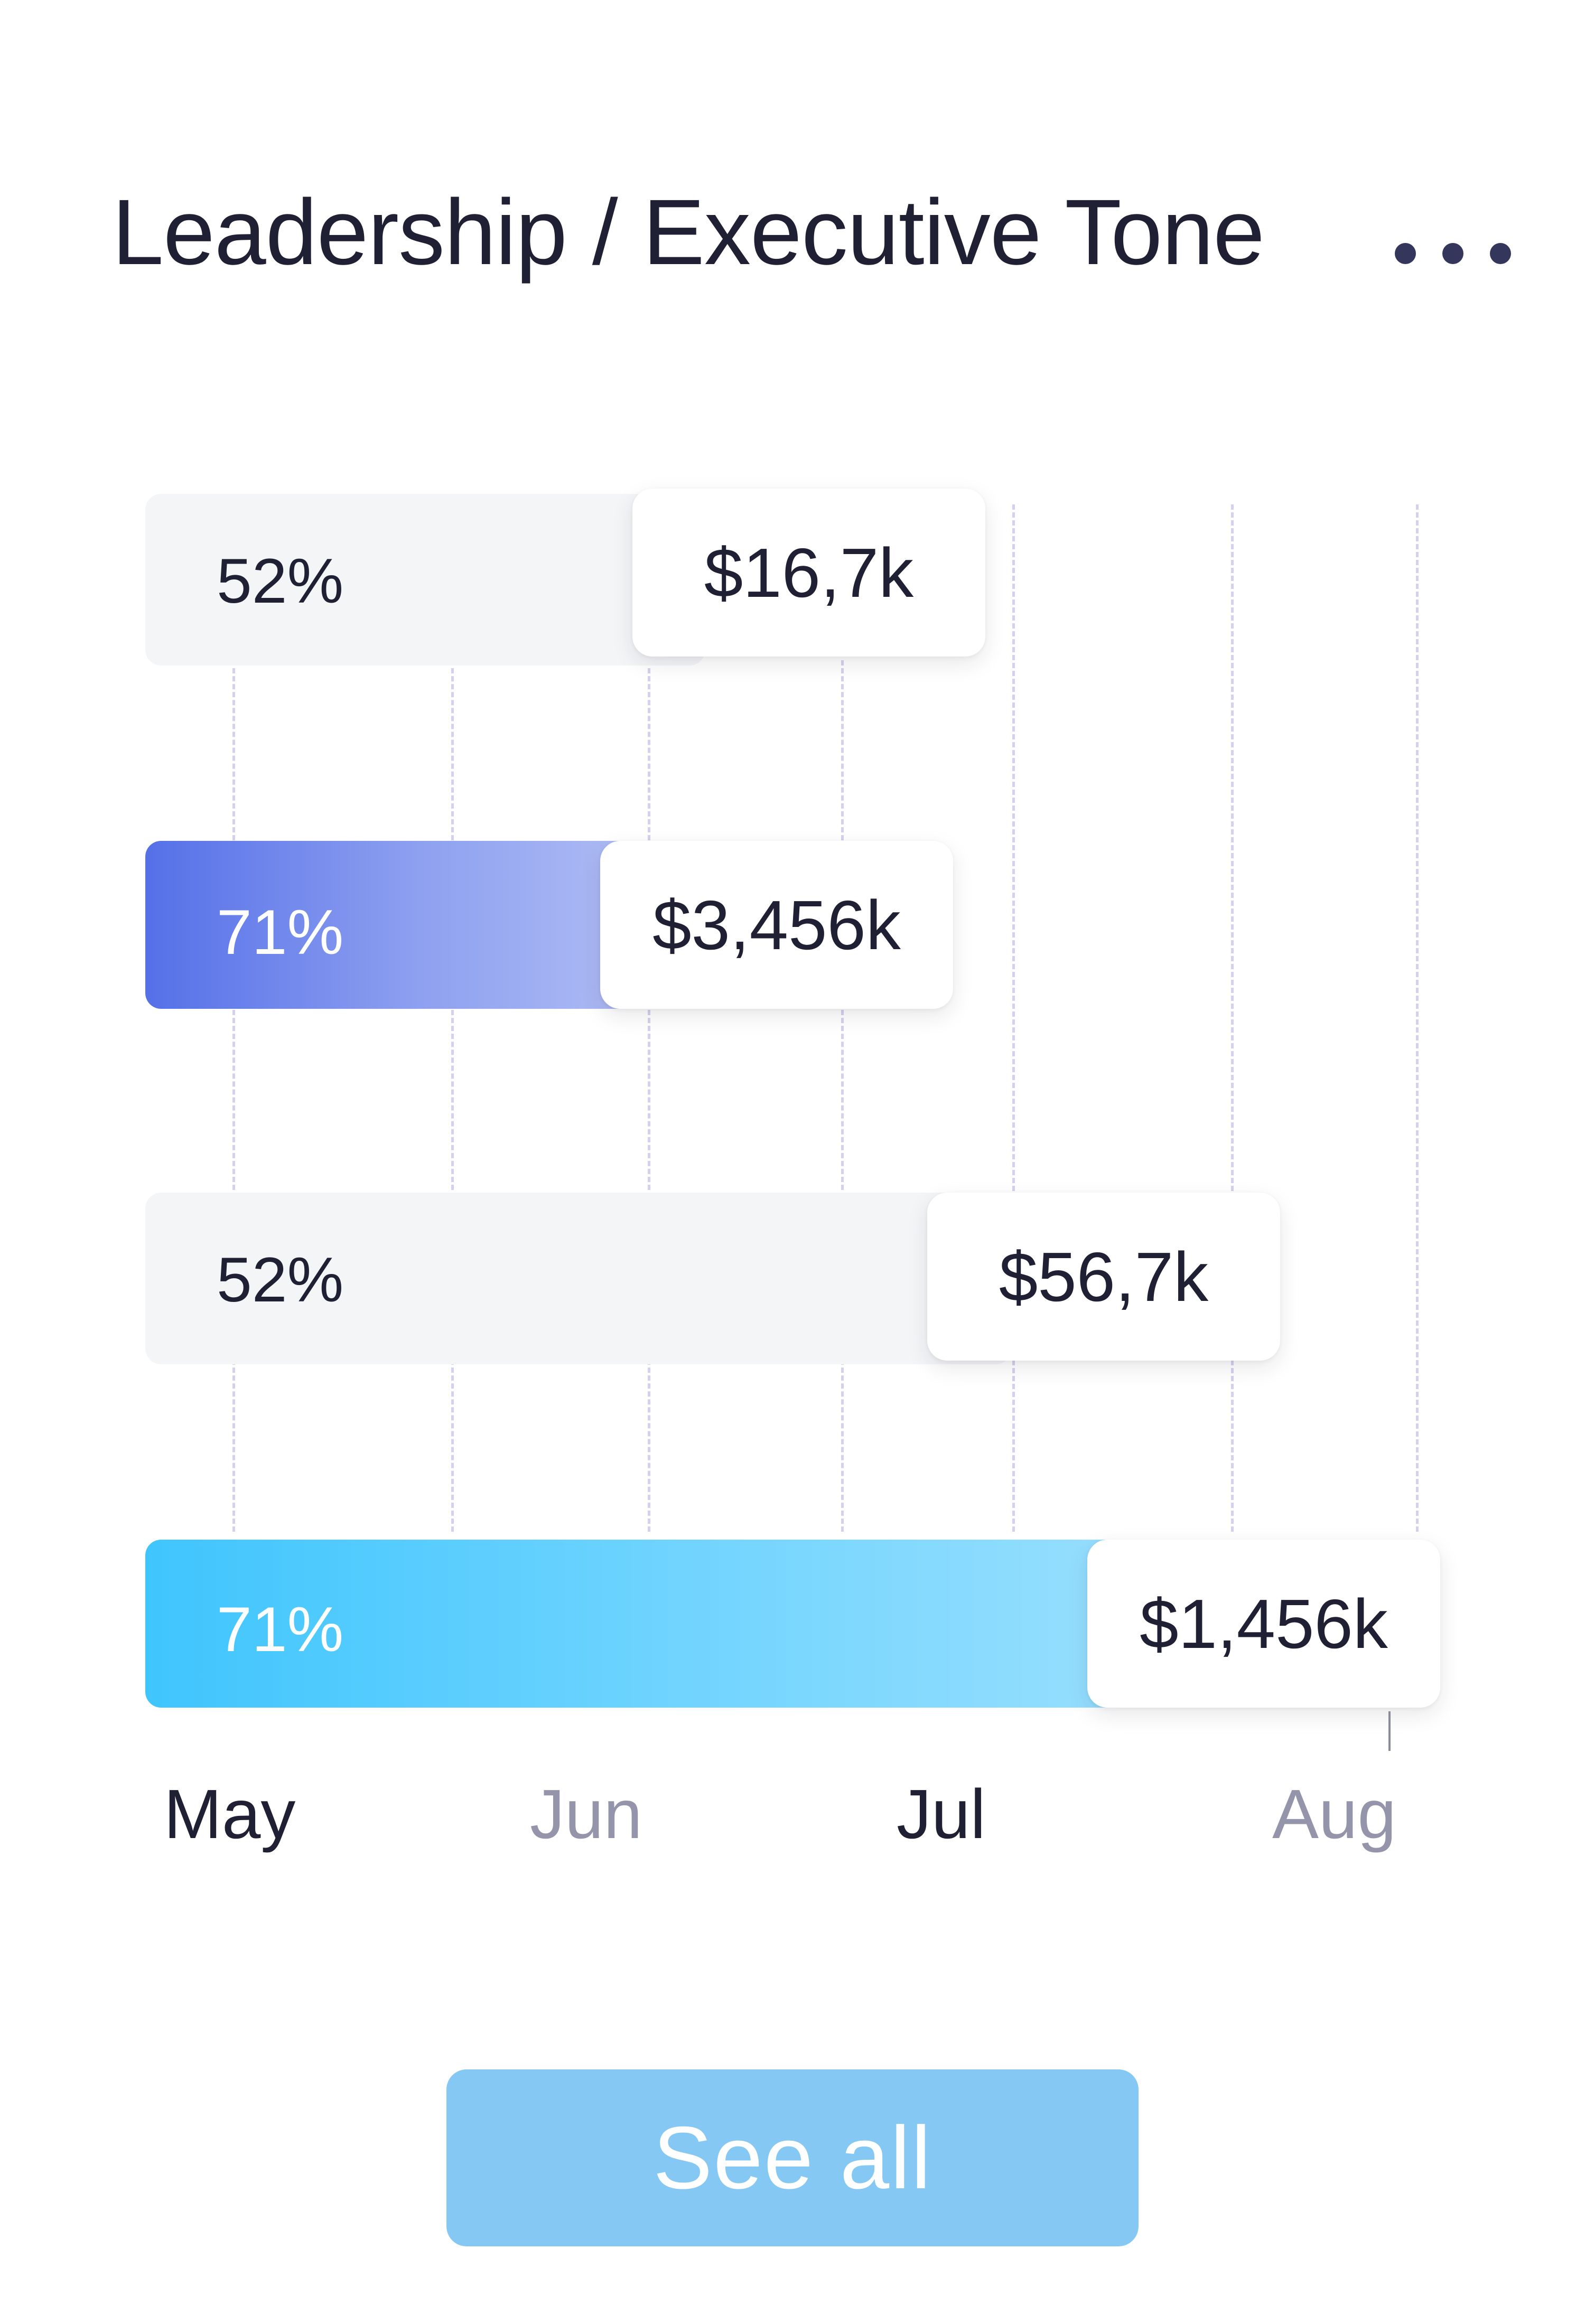 The height and width of the screenshot is (2324, 1576). What do you see at coordinates (808, 573) in the screenshot?
I see `bar-value-card: $16,7k` at bounding box center [808, 573].